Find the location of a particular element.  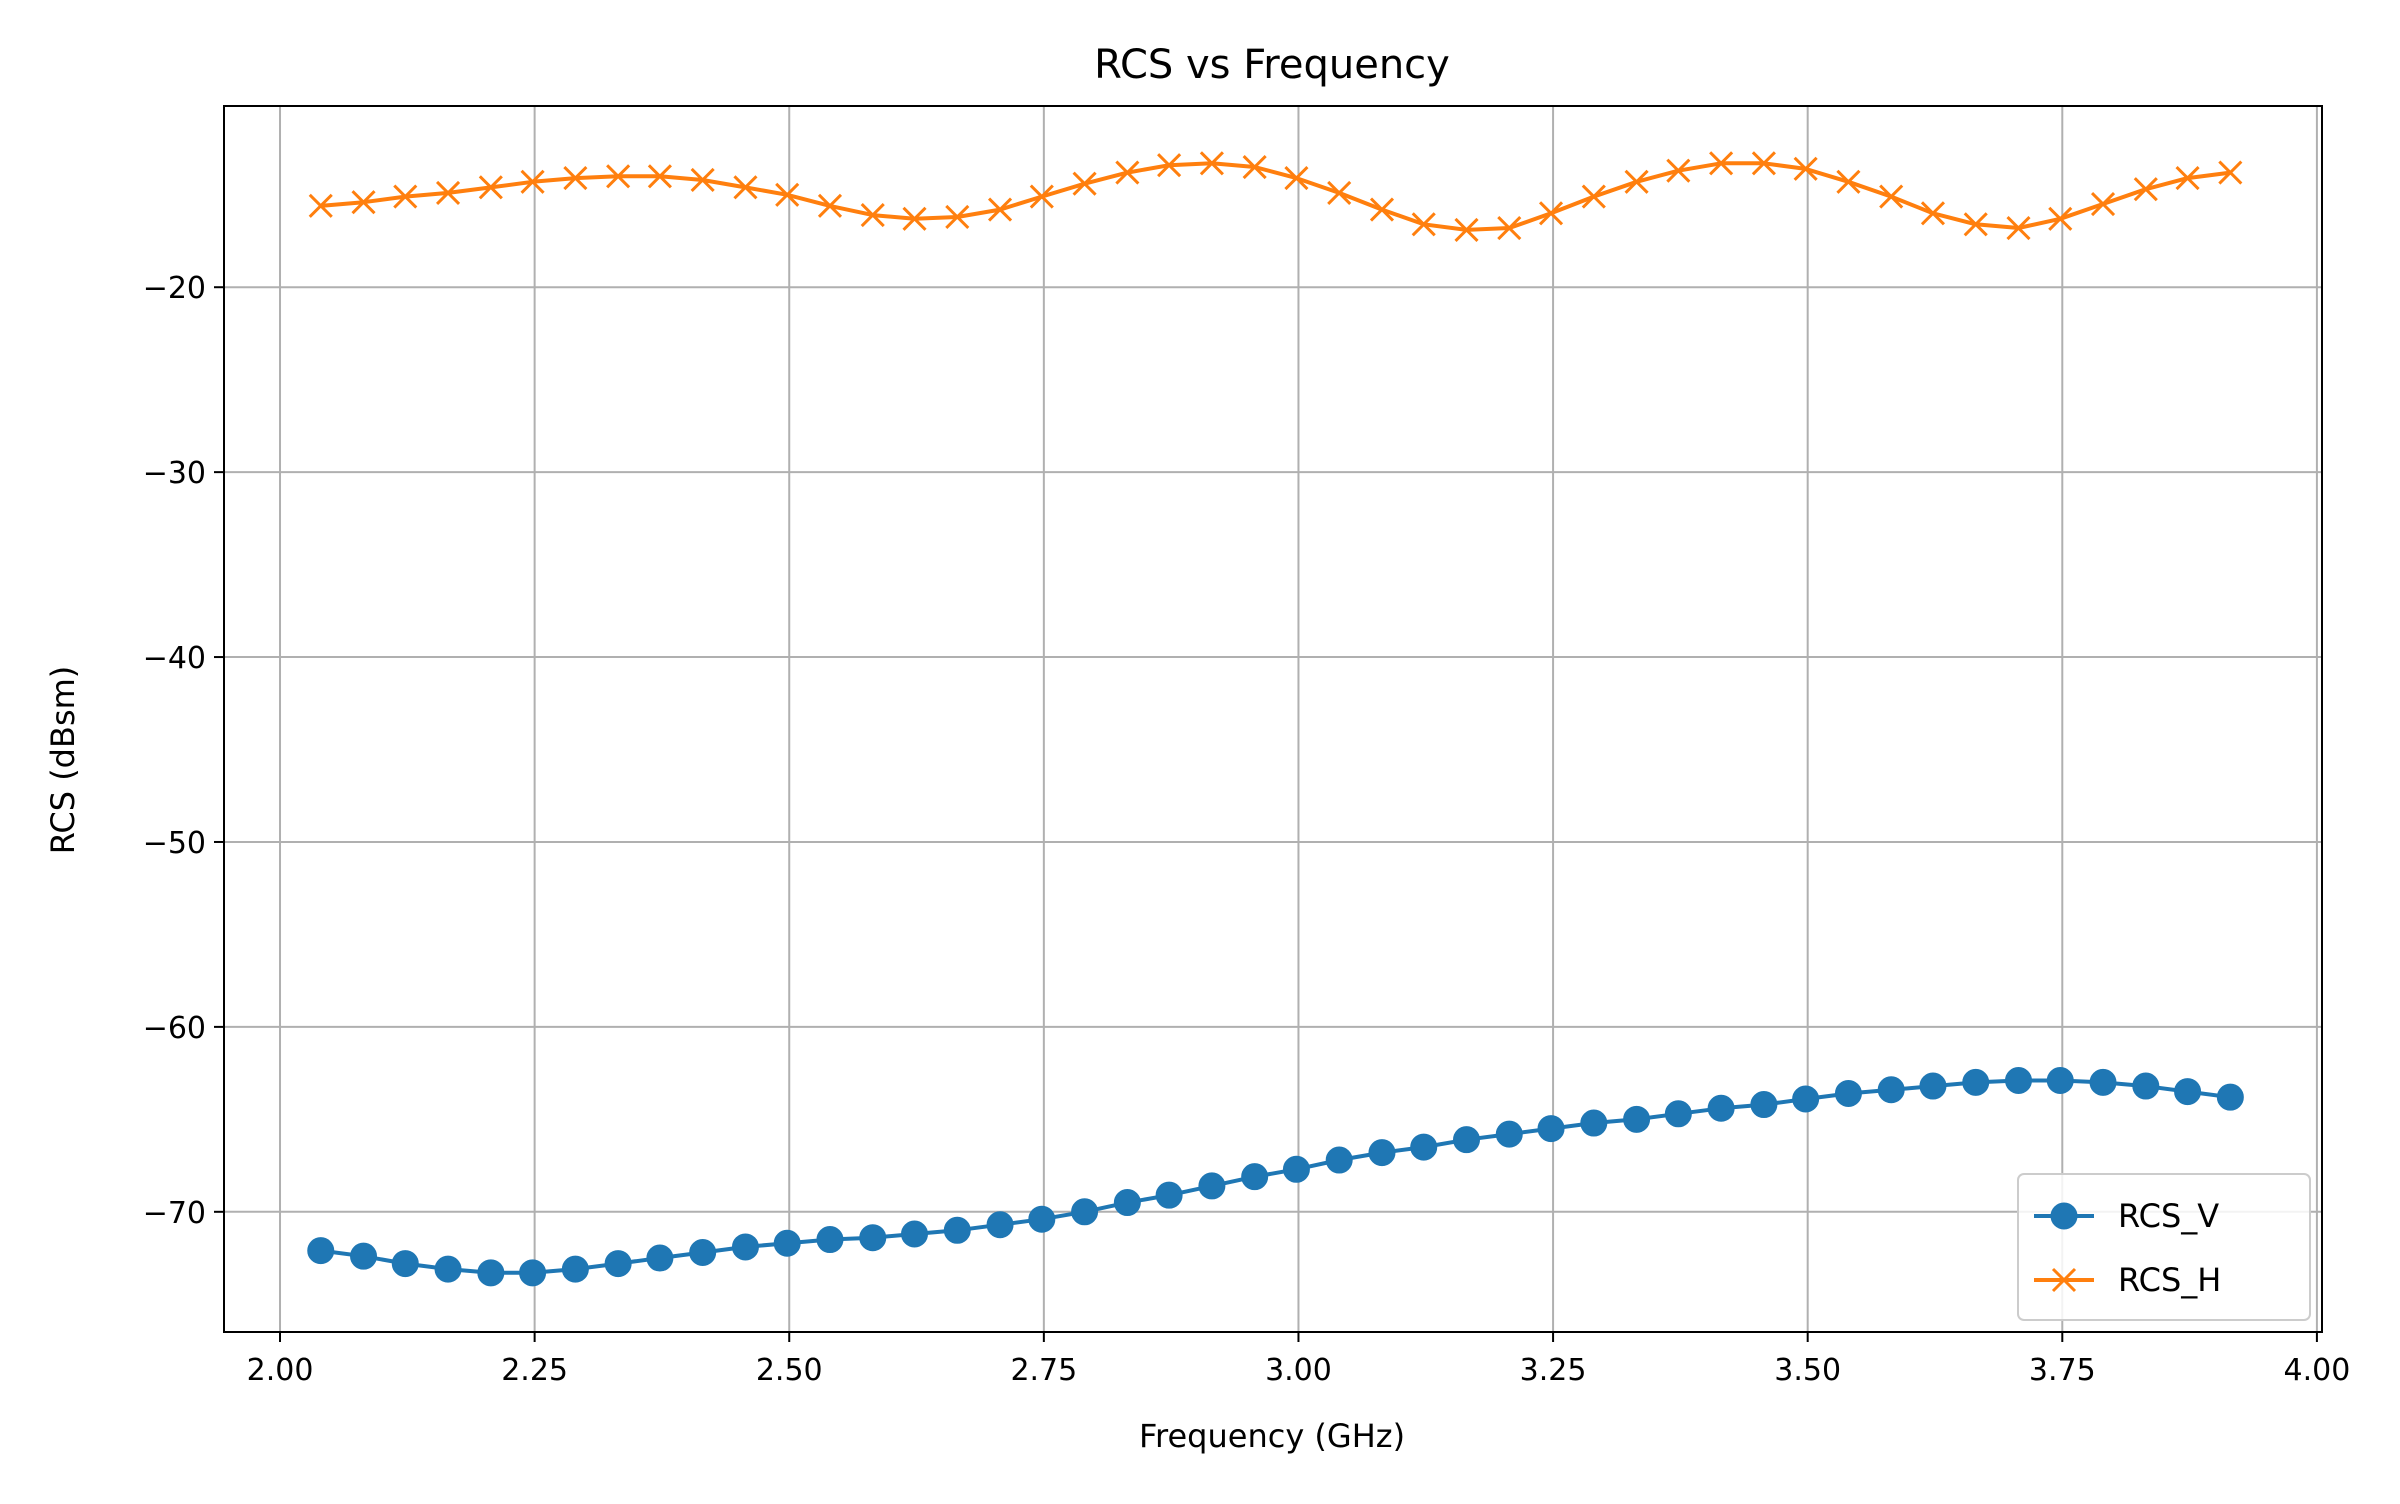

legend-label: RCS_V is located at coordinates (2168, 1216).